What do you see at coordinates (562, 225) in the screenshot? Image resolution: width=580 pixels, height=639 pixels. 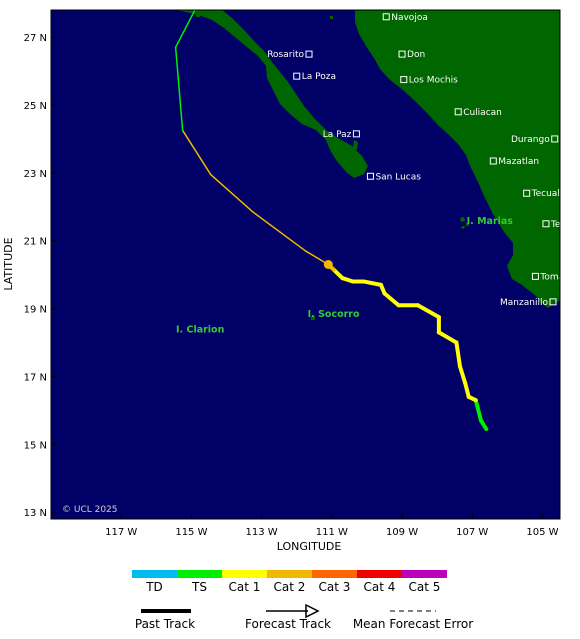 I see `city-label: Tepic` at bounding box center [562, 225].